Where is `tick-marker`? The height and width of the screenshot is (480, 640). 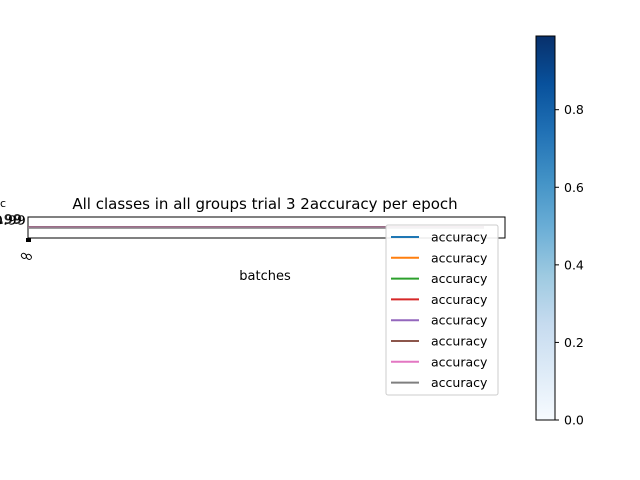 tick-marker is located at coordinates (28, 240).